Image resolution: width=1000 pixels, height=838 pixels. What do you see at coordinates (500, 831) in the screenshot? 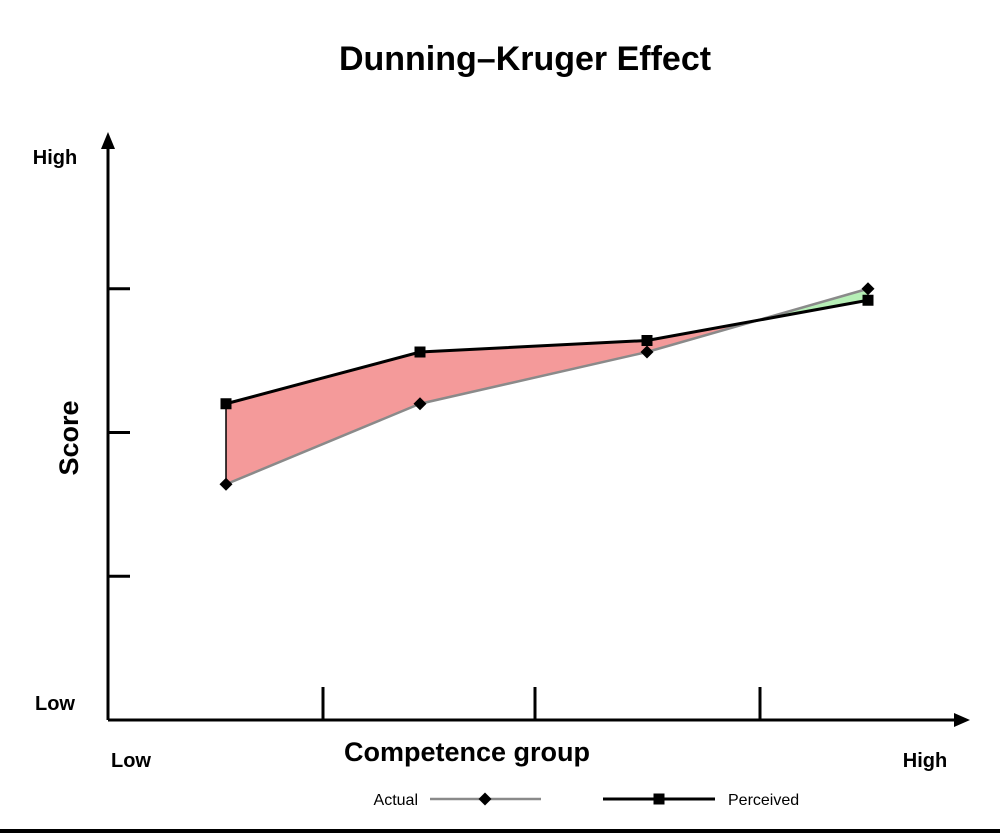
I see `bottom-border` at bounding box center [500, 831].